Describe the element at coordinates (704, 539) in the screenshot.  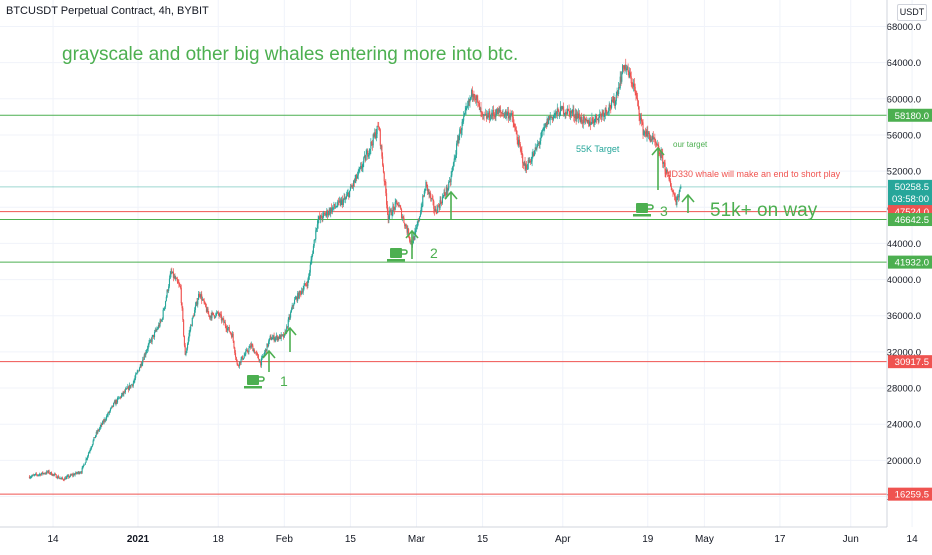
I see `x-tick-label: May` at that location.